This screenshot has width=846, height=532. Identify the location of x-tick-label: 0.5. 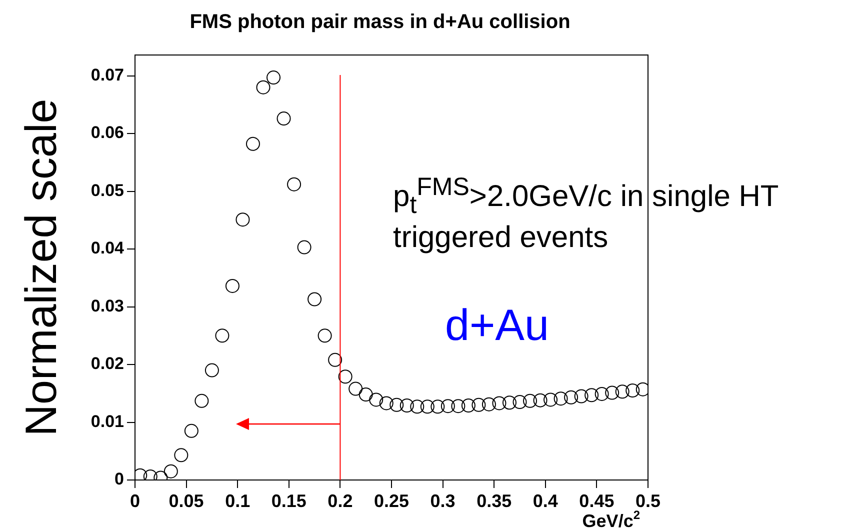
(648, 500).